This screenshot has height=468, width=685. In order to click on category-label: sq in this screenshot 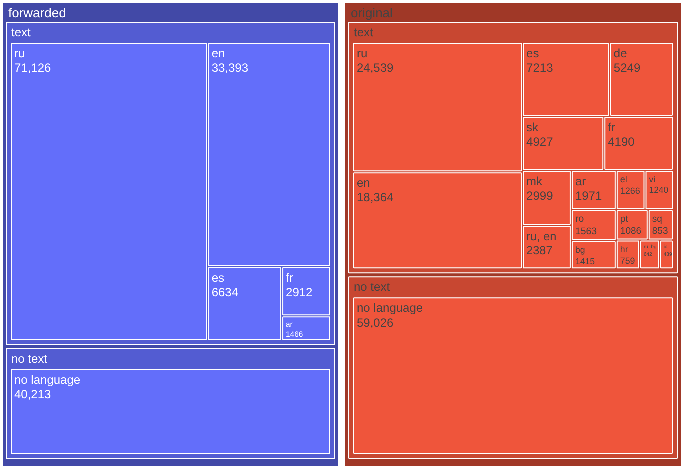, I will do `click(657, 219)`.